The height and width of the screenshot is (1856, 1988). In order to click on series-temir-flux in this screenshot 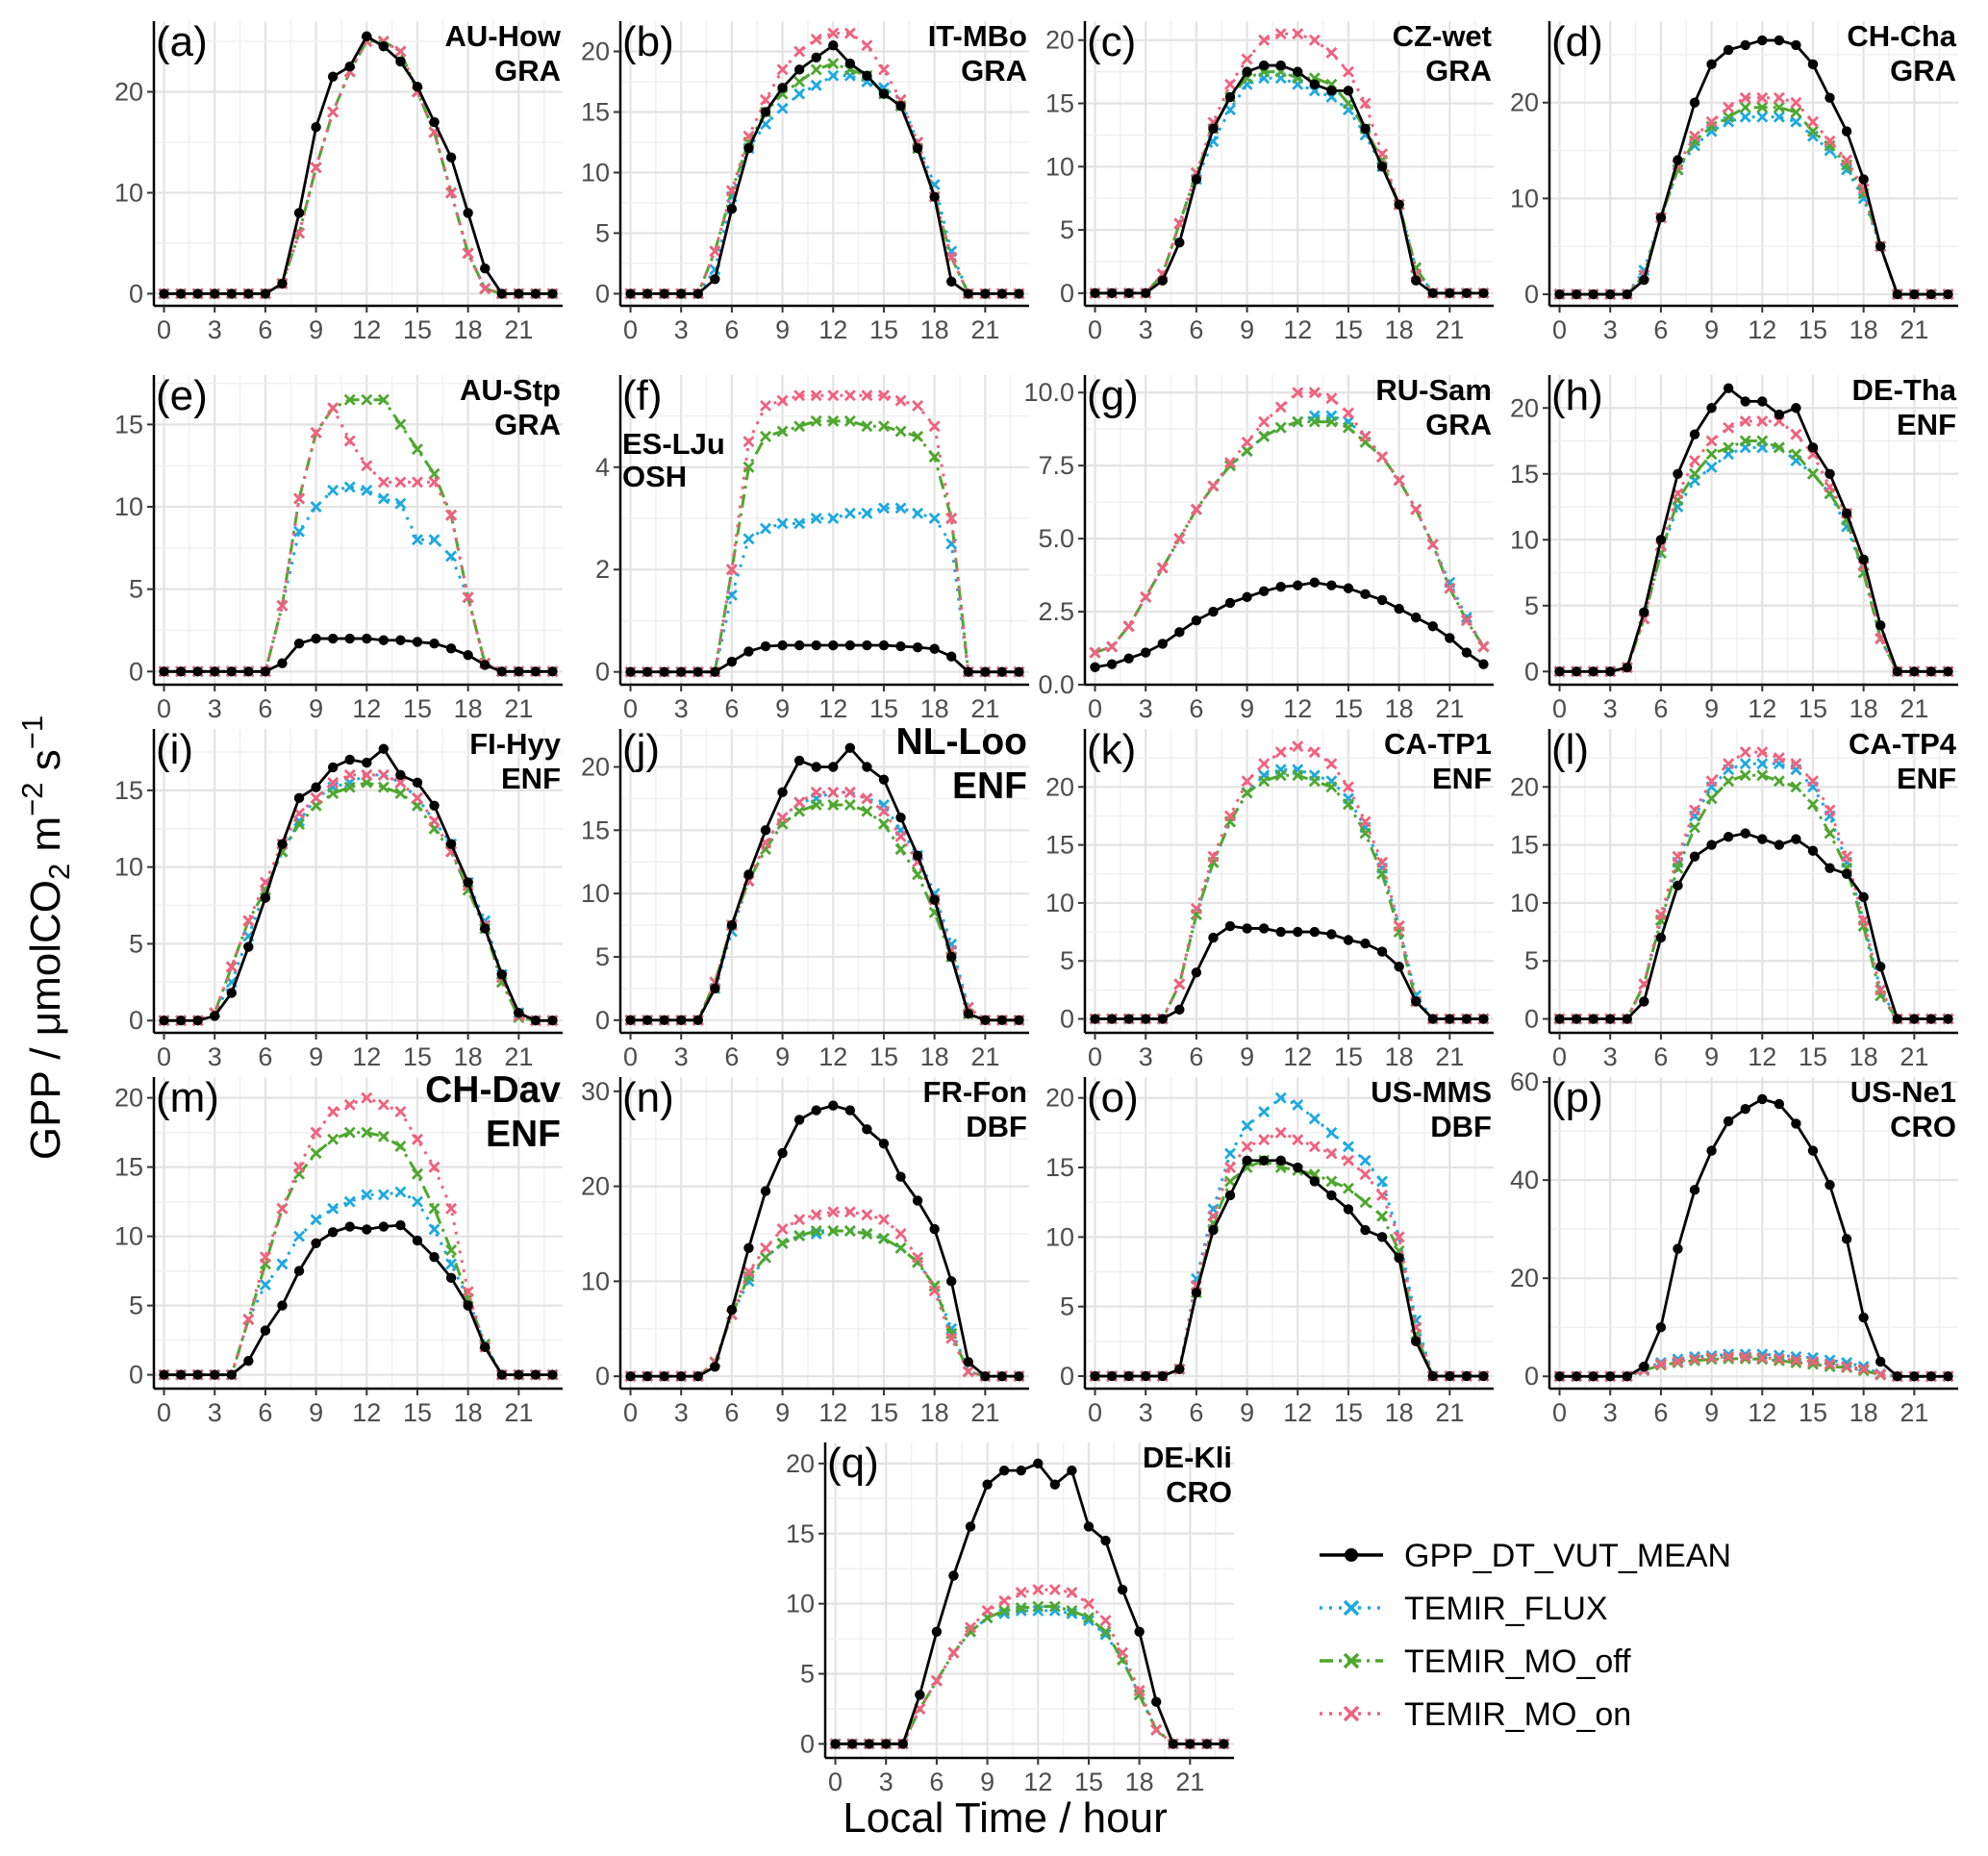, I will do `click(1753, 206)`.